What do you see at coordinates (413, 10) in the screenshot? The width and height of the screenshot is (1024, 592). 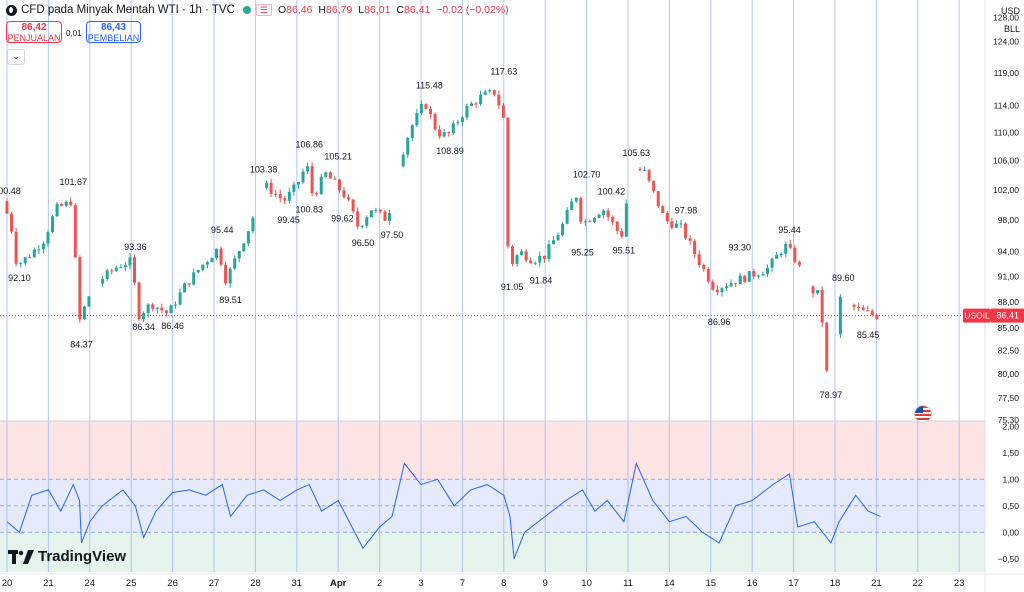 I see `ohlc-close: C86,41` at bounding box center [413, 10].